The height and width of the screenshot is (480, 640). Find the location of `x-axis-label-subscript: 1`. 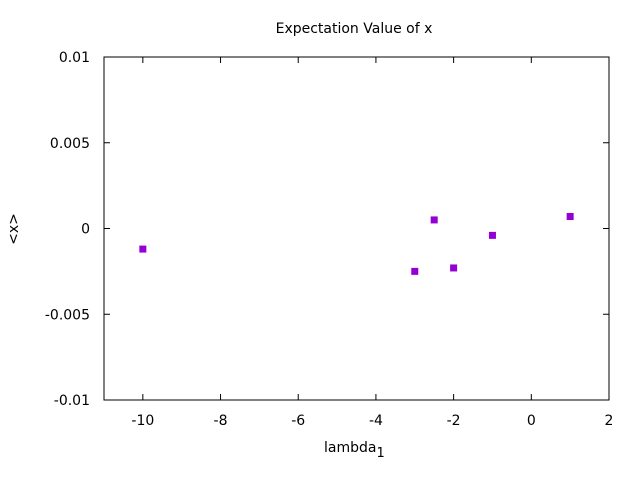

x-axis-label-subscript: 1 is located at coordinates (380, 453).